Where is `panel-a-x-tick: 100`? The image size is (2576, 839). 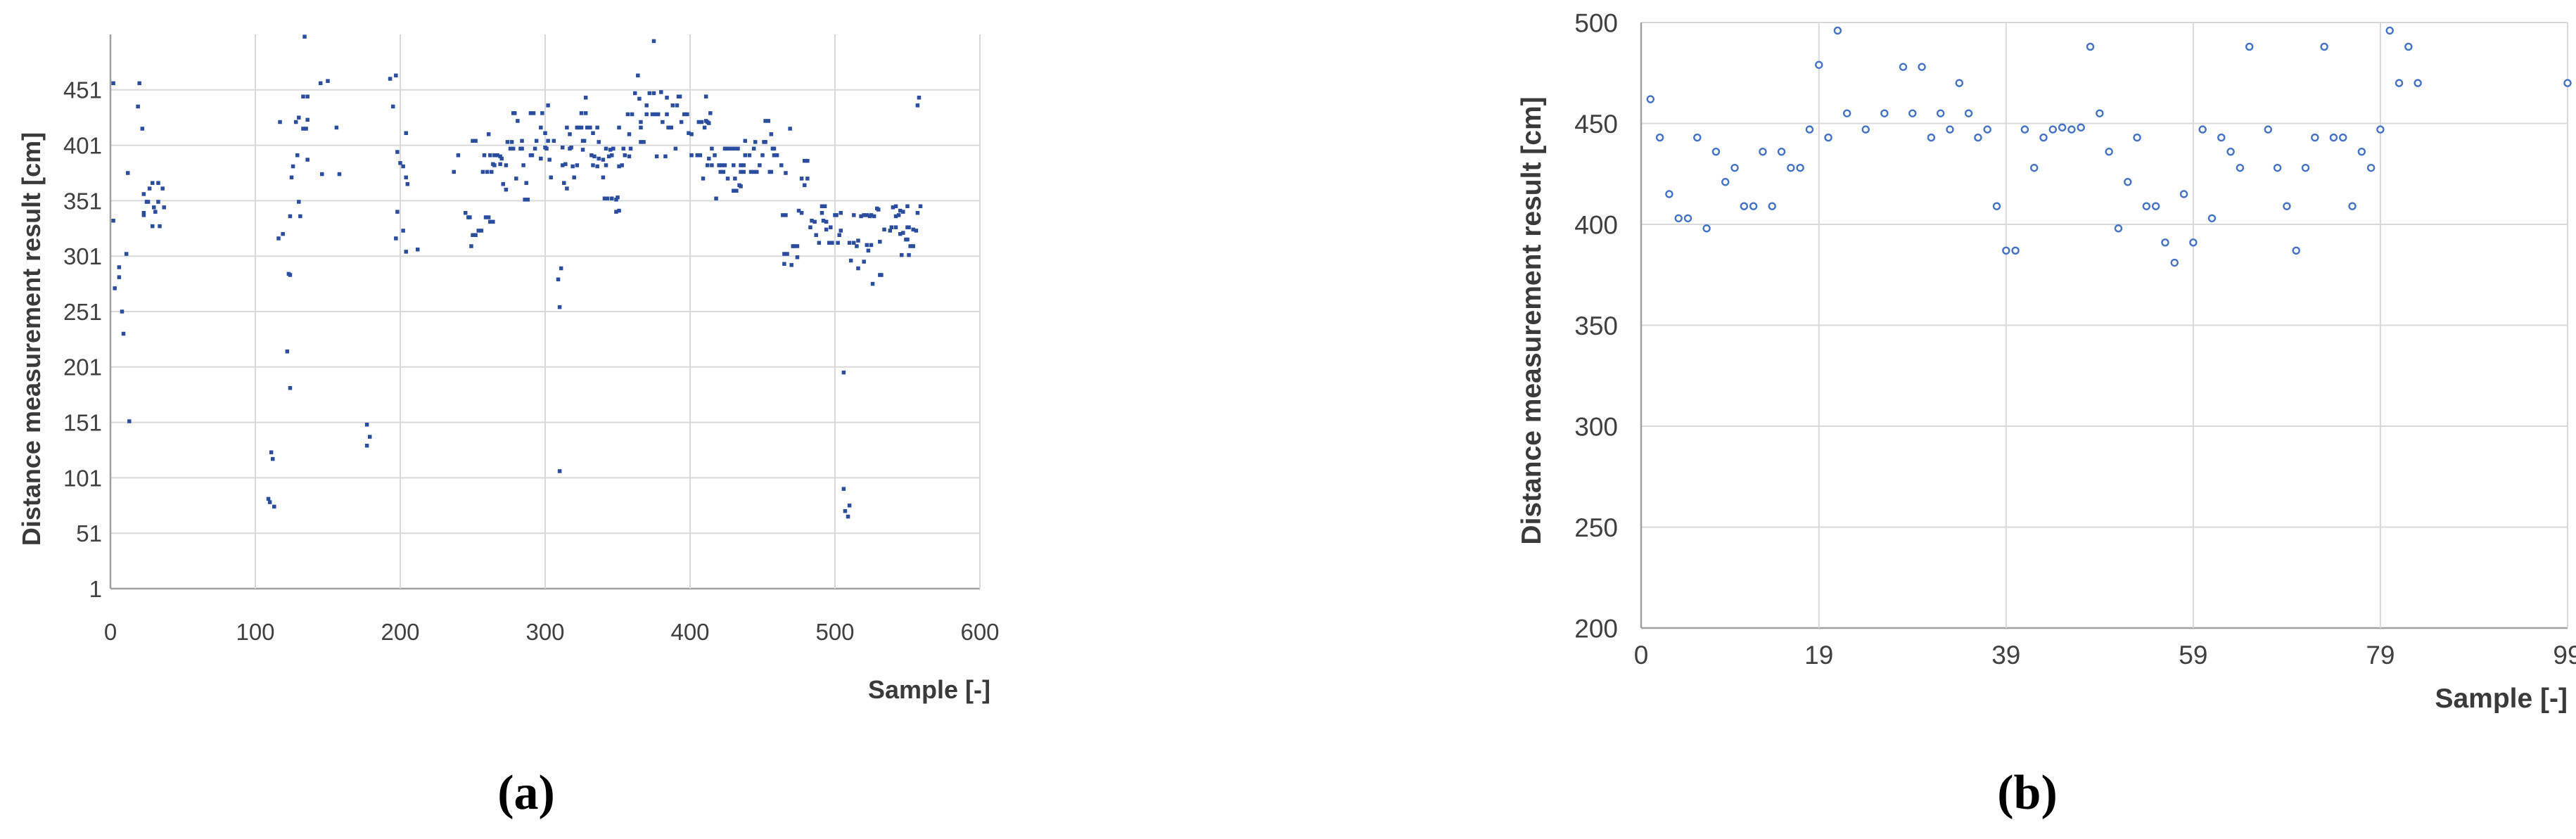
panel-a-x-tick: 100 is located at coordinates (255, 632).